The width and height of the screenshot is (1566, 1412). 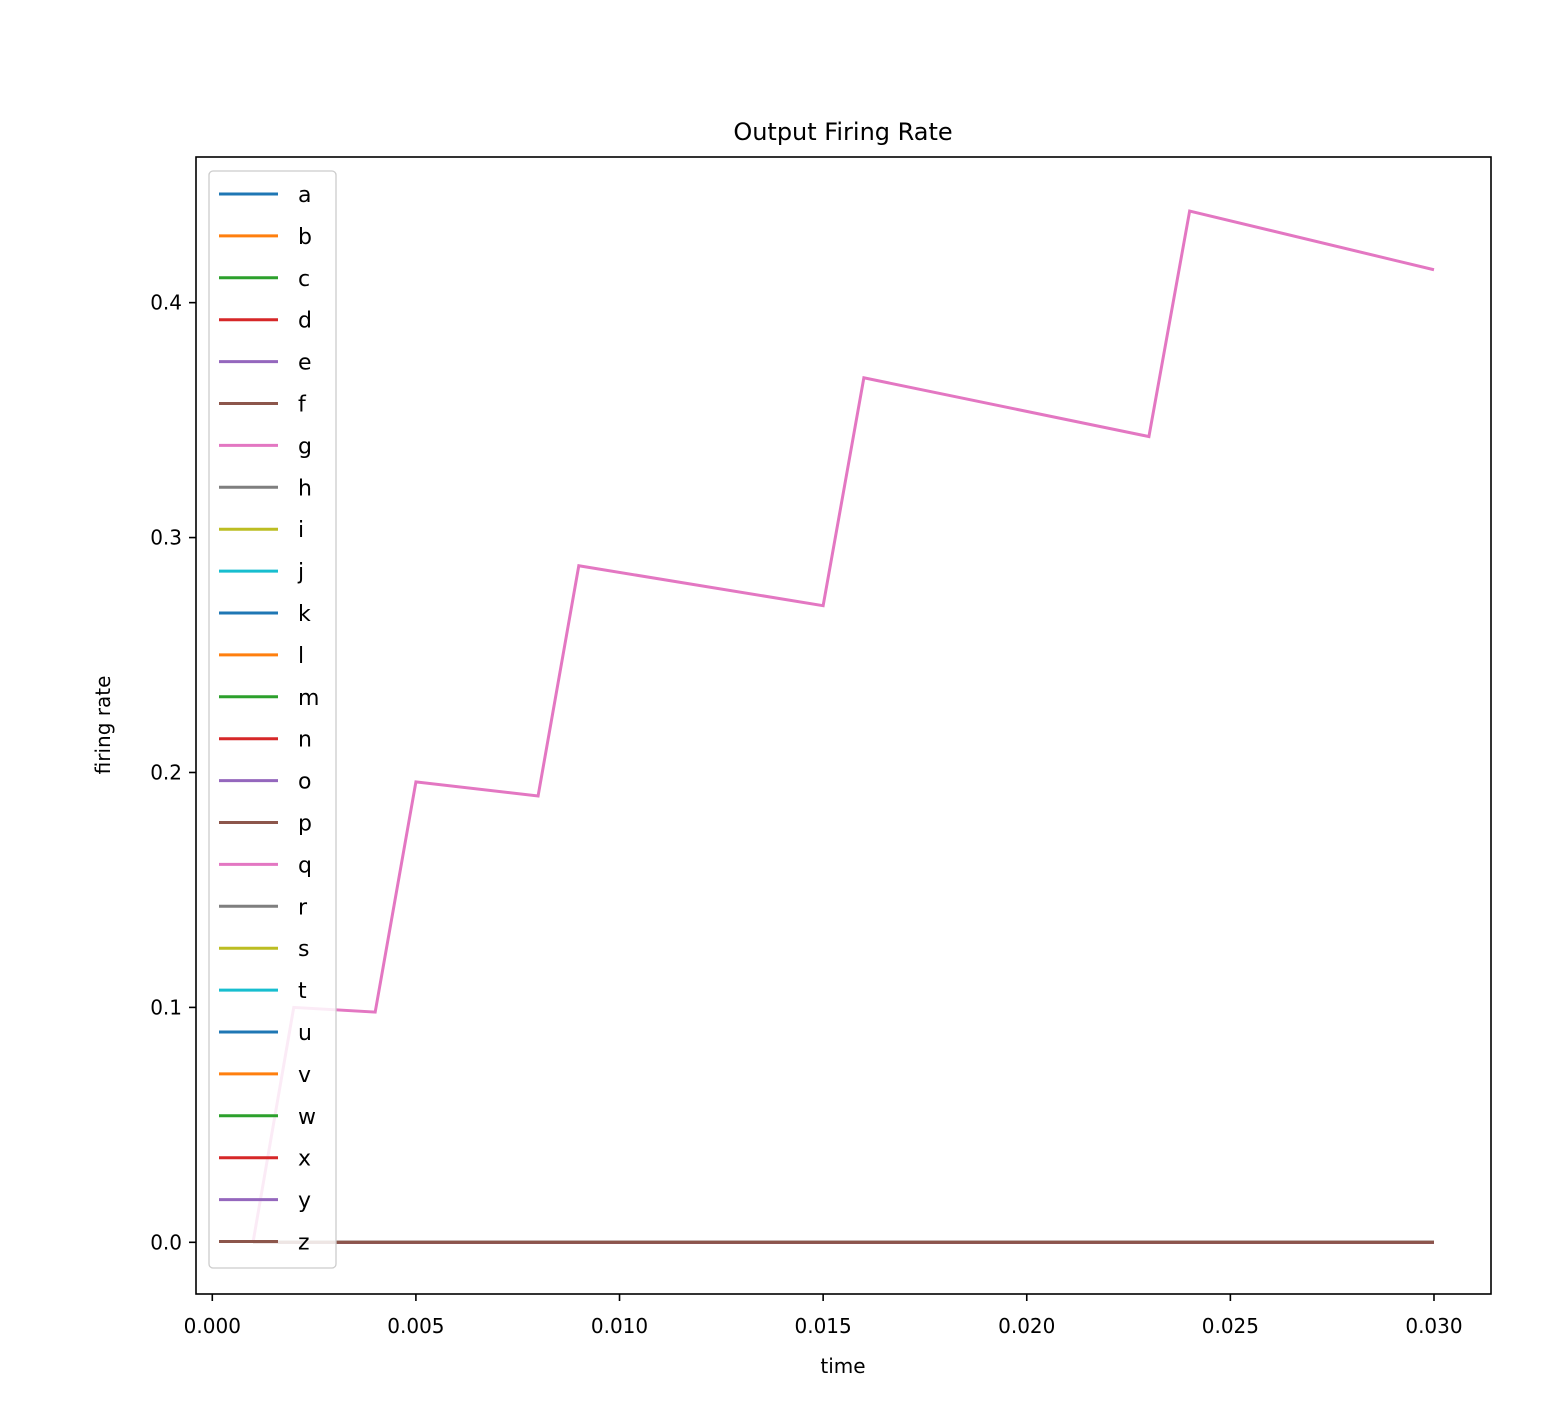 I want to click on legend-label-k: k, so click(x=304, y=614).